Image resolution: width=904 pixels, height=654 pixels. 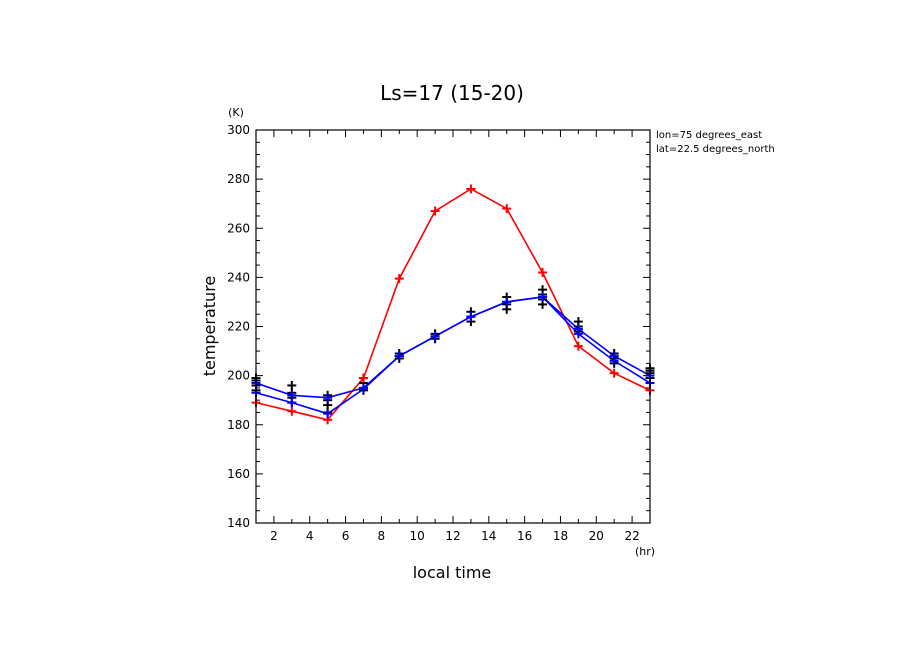 What do you see at coordinates (417, 536) in the screenshot?
I see `x-tick-label: 10` at bounding box center [417, 536].